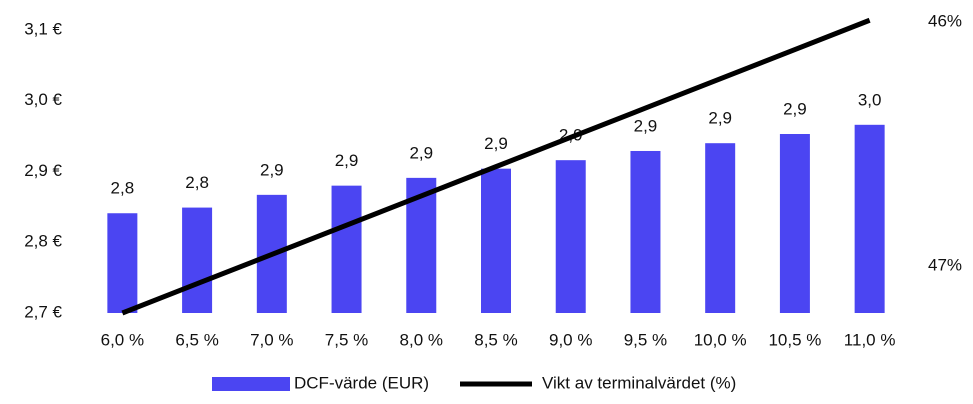  What do you see at coordinates (870, 339) in the screenshot?
I see `x-tick-label: 11,0 %` at bounding box center [870, 339].